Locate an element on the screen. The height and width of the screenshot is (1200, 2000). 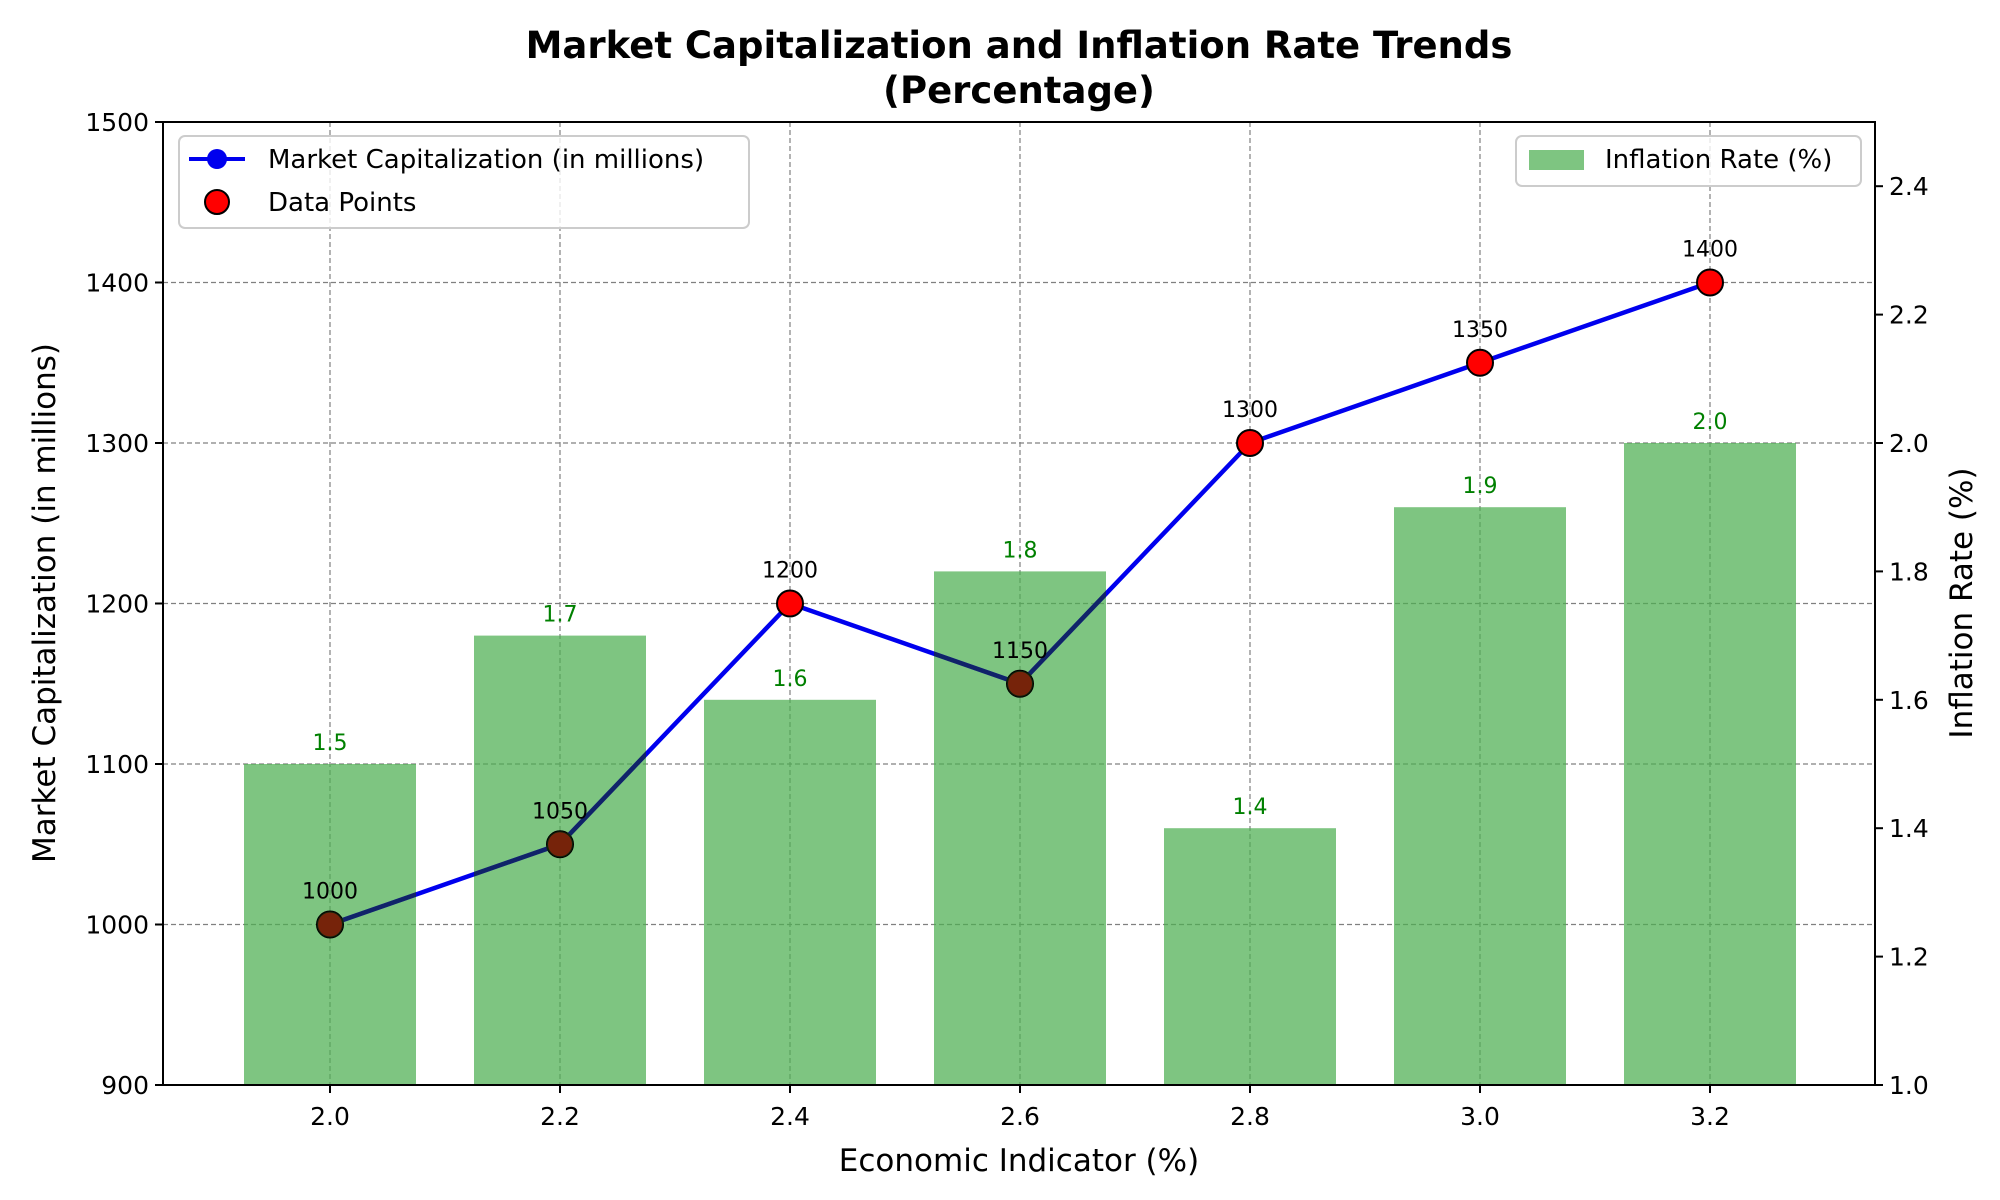
left-axis-label: Market Capitalization (in millions) is located at coordinates (45, 603).